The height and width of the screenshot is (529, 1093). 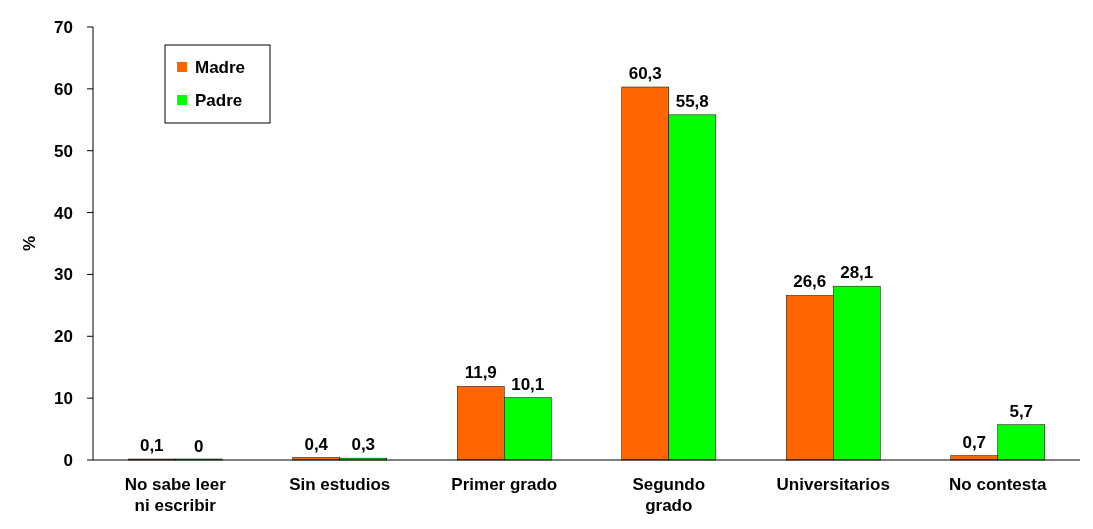 I want to click on y-tick-label: 30, so click(x=63, y=275).